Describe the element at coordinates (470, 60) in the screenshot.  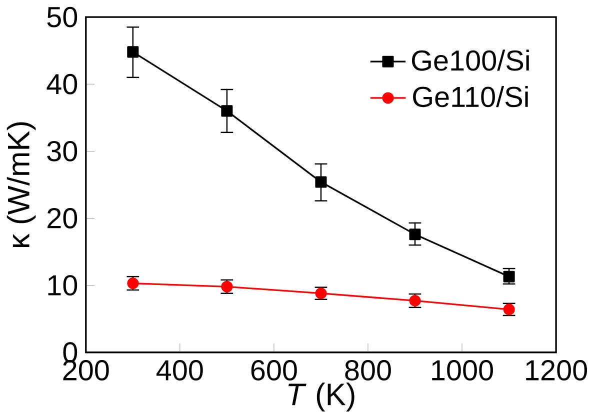
I see `legend-label: Ge100/Si` at that location.